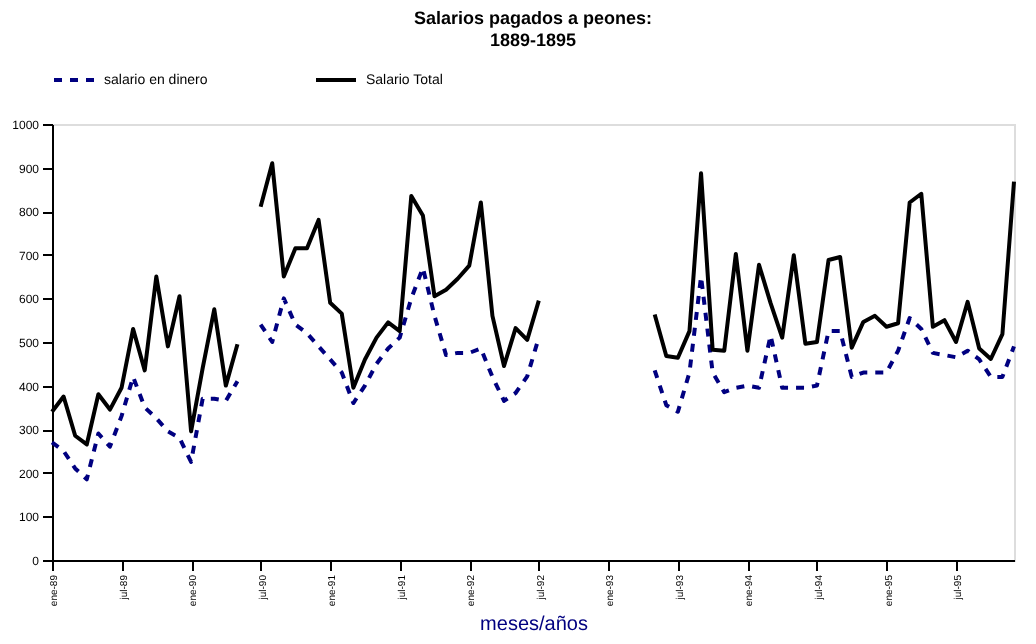 Image resolution: width=1036 pixels, height=644 pixels. What do you see at coordinates (533, 18) in the screenshot?
I see `text: Salarios pagados a peones:` at bounding box center [533, 18].